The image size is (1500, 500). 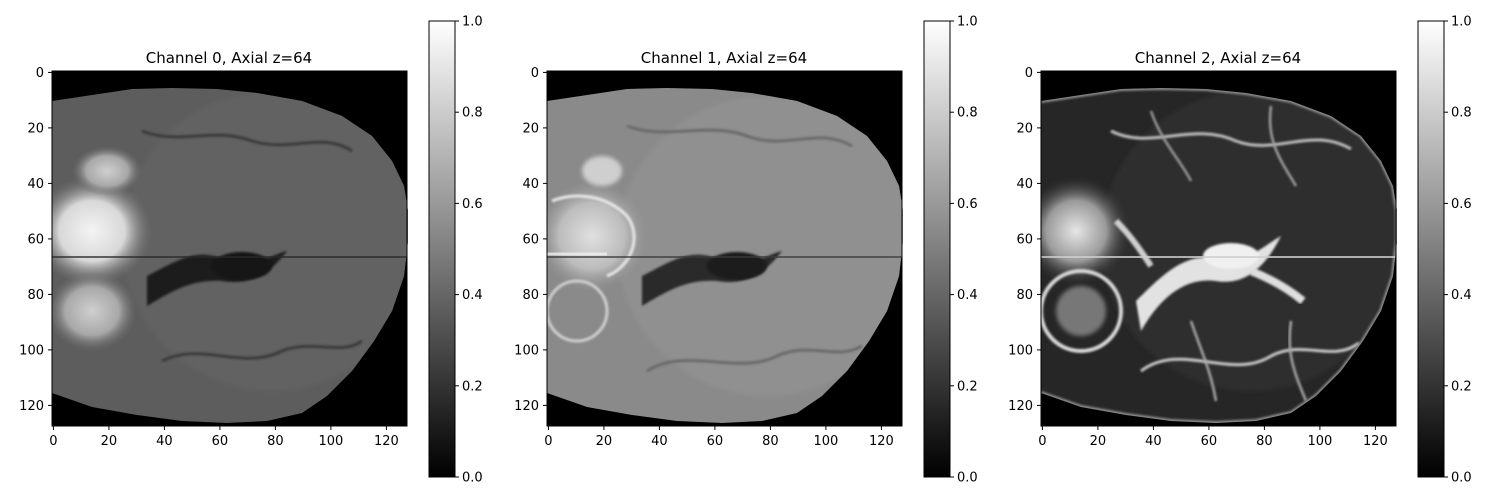 What do you see at coordinates (1218, 58) in the screenshot?
I see `panel-title: Channel 2, Axial z=64` at bounding box center [1218, 58].